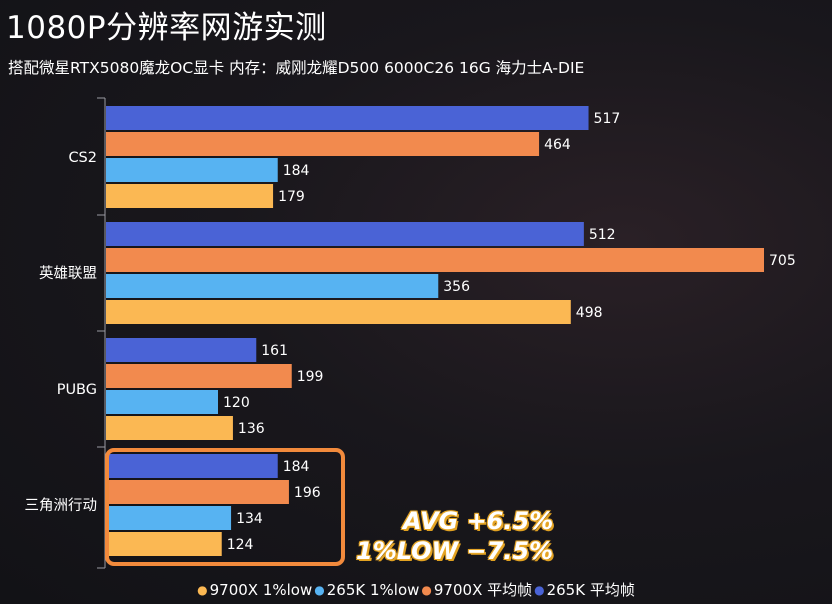 The height and width of the screenshot is (604, 832). I want to click on legend-label: 265K 平均帧, so click(590, 590).